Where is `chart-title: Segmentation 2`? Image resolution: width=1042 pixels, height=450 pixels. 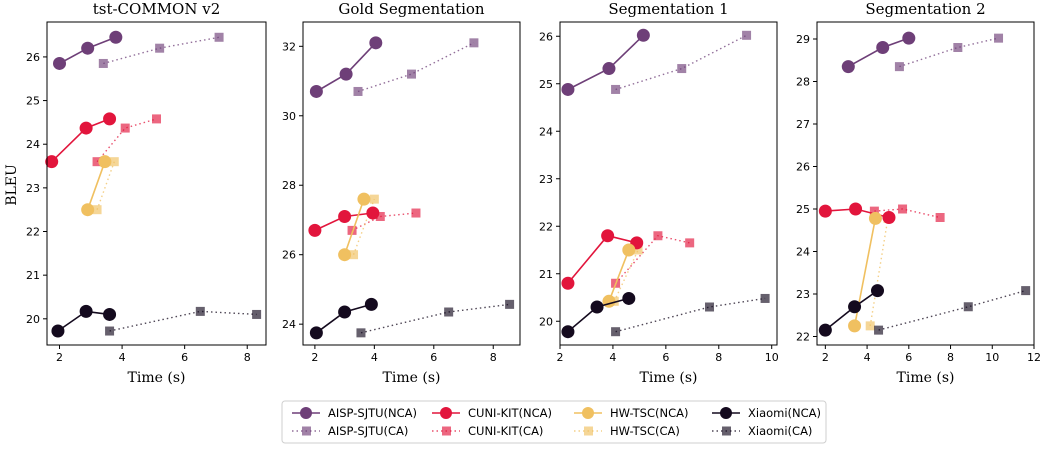
chart-title: Segmentation 2 is located at coordinates (925, 9).